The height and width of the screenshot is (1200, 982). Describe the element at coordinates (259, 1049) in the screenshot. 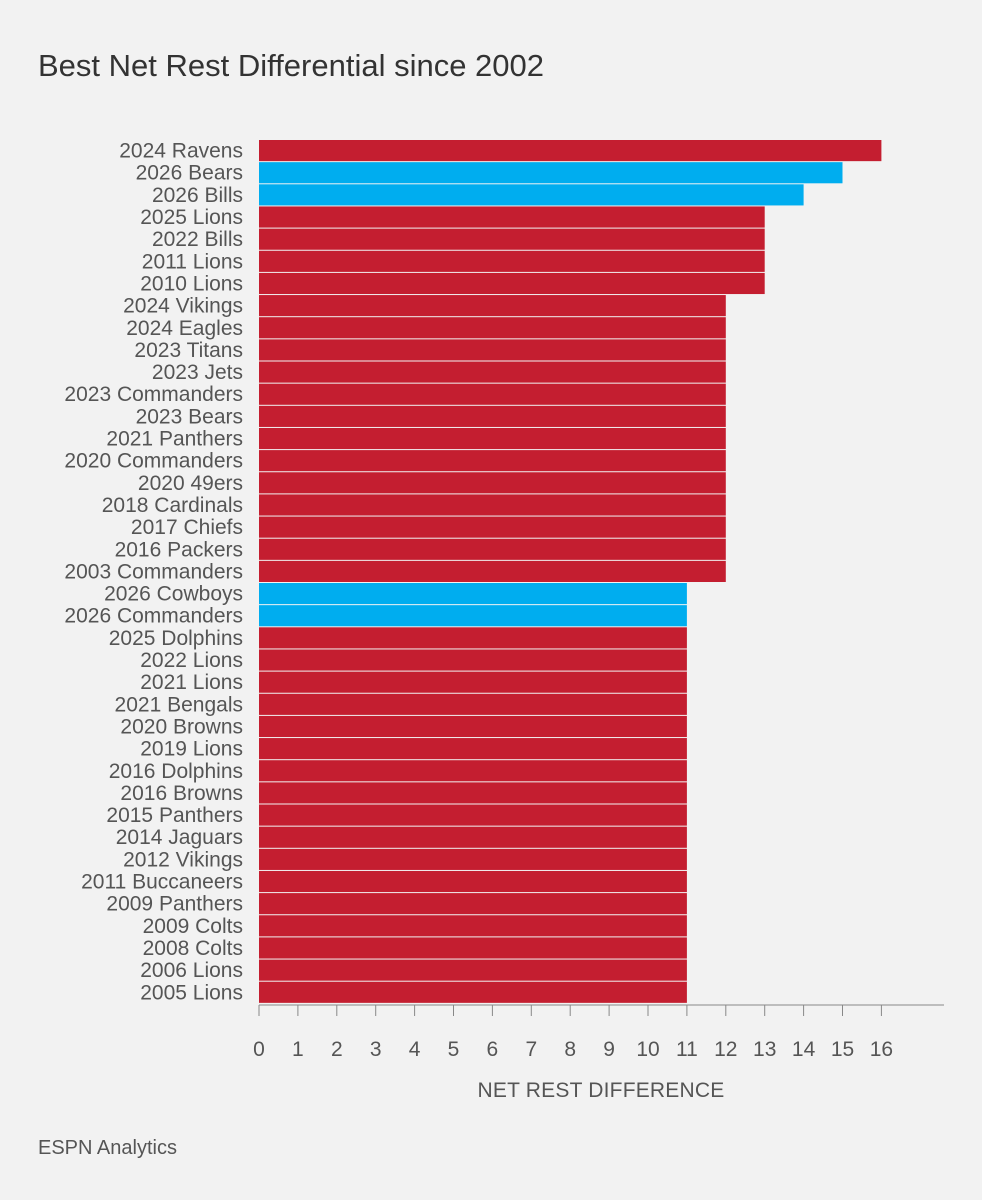

I see `x-tick-label: 0` at that location.